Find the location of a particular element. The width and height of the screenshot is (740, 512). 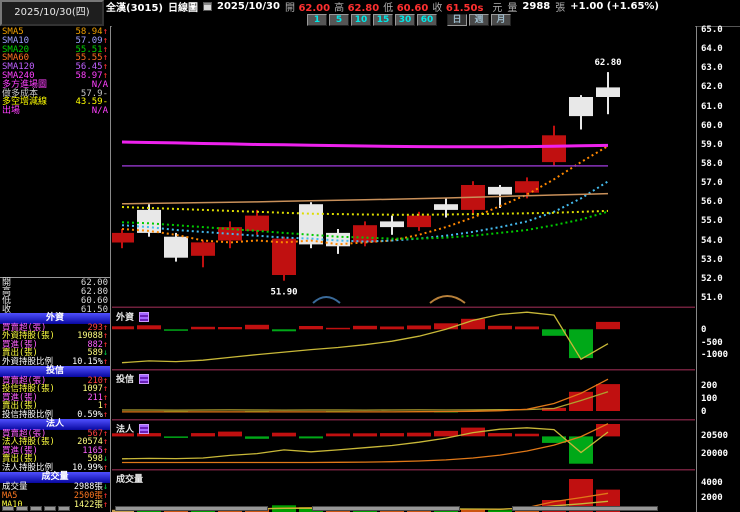

stat-value: 598 is located at coordinates (95, 459).